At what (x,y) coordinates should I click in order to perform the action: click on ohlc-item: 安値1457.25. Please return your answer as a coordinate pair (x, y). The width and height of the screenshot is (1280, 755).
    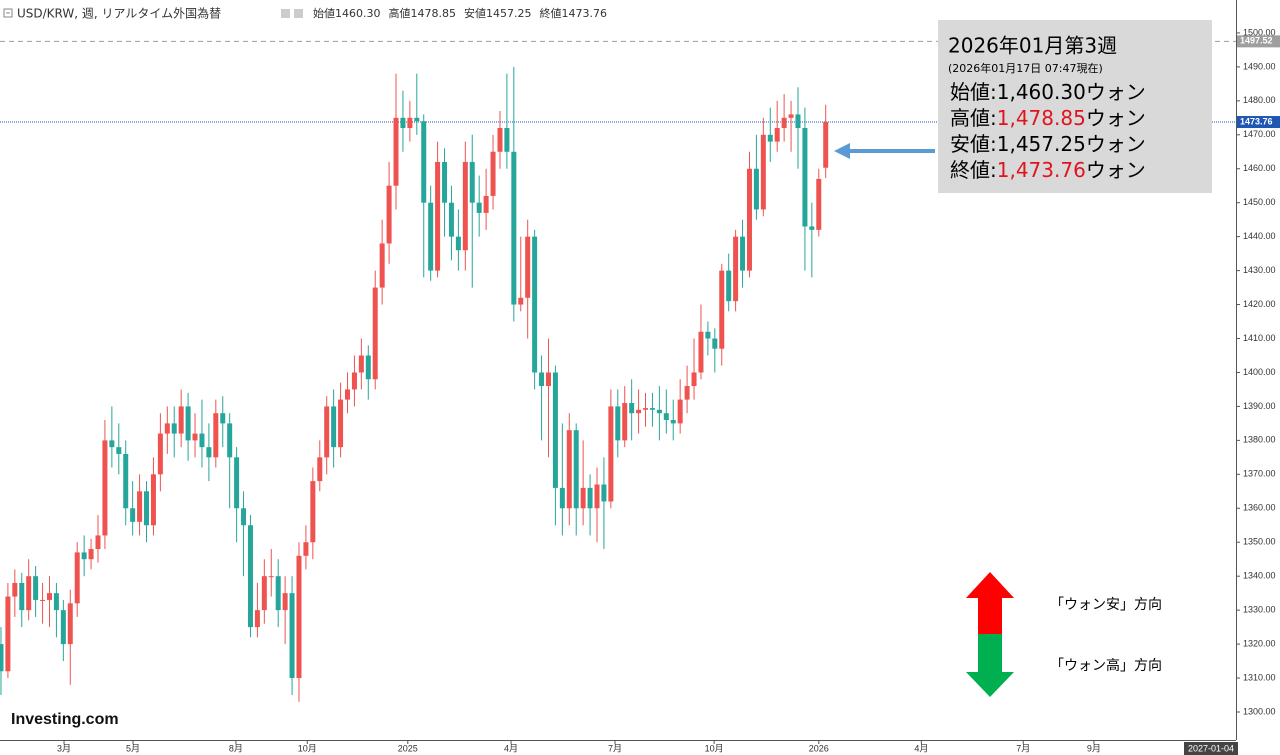
    Looking at the image, I should click on (498, 13).